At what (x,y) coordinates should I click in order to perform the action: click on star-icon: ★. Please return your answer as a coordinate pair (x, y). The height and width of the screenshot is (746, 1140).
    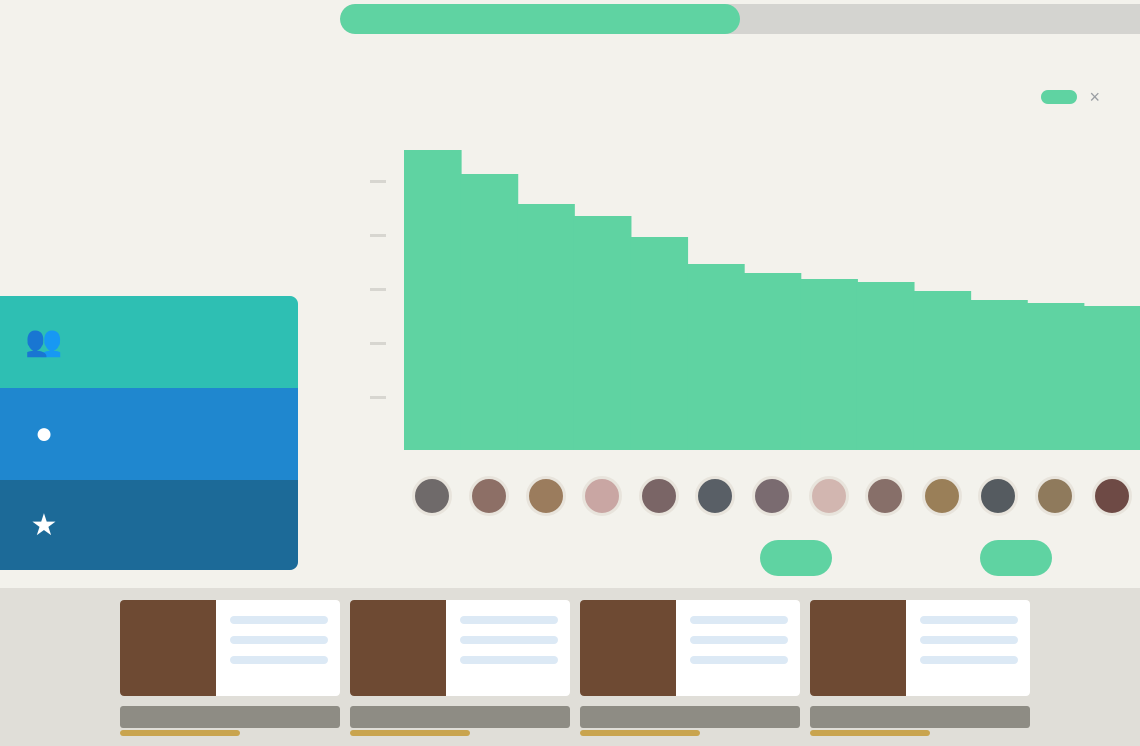
    Looking at the image, I should click on (44, 525).